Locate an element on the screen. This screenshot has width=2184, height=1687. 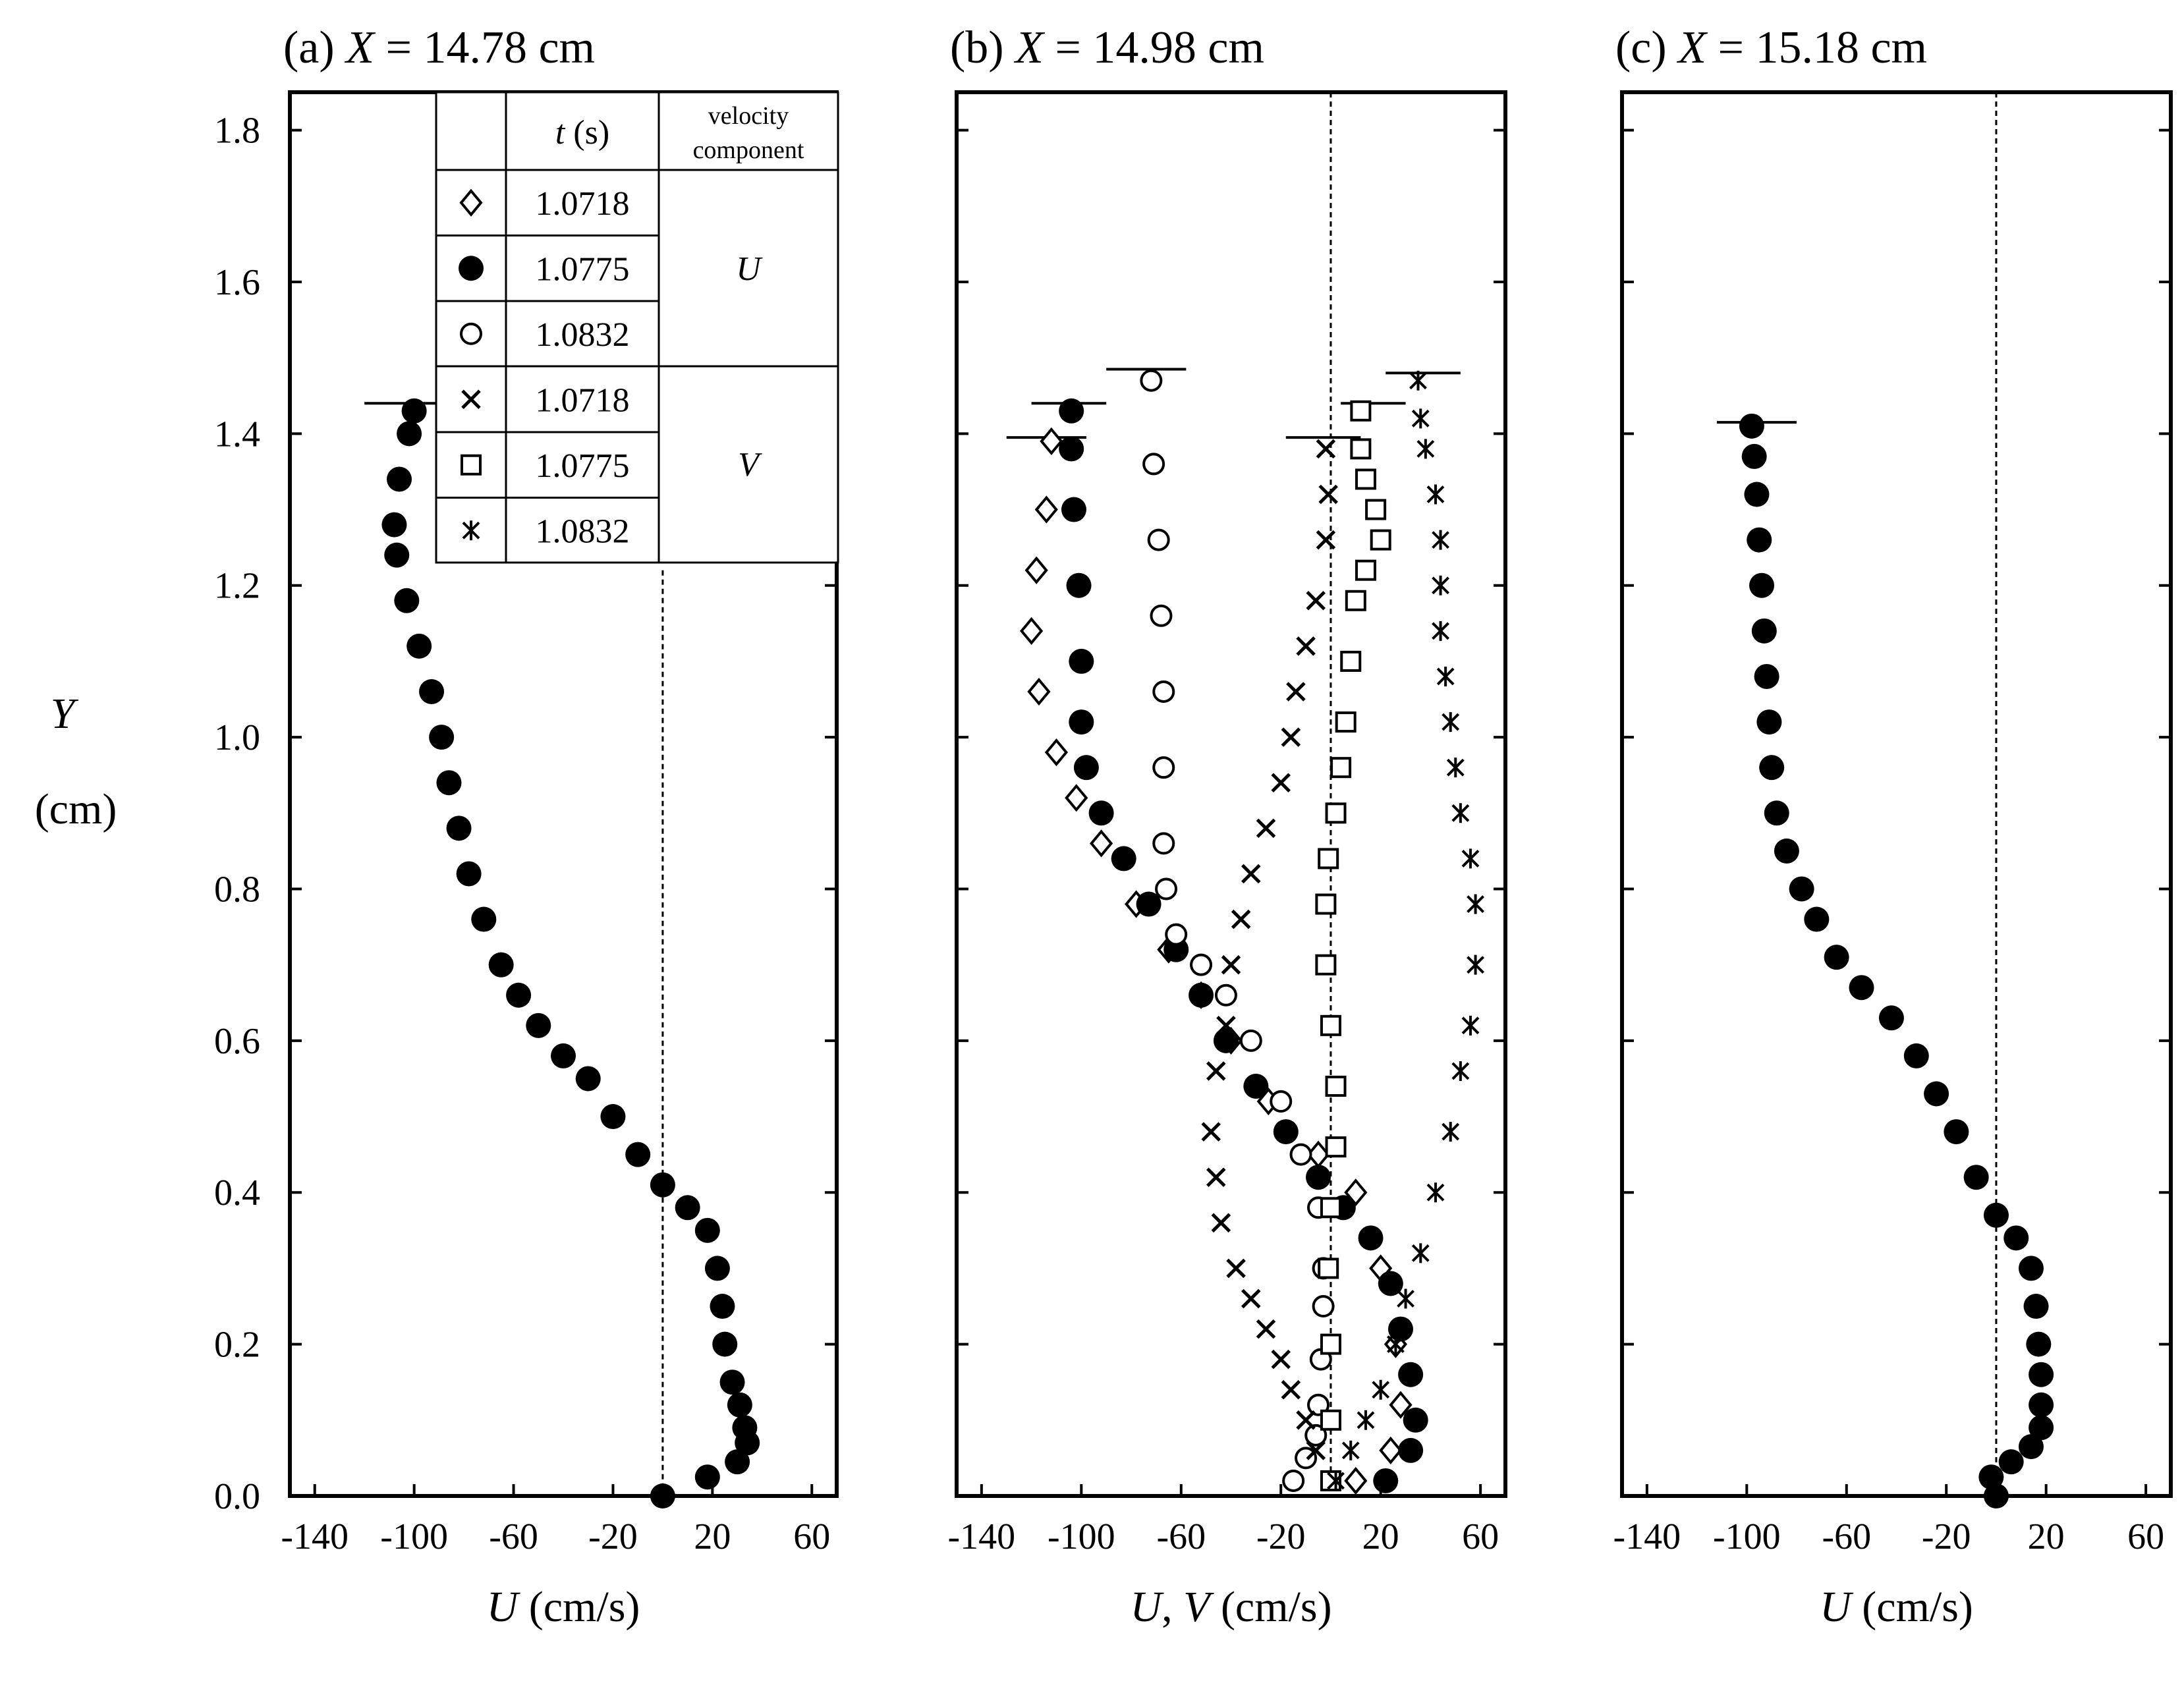
legend-time: 1.0832 is located at coordinates (583, 531).